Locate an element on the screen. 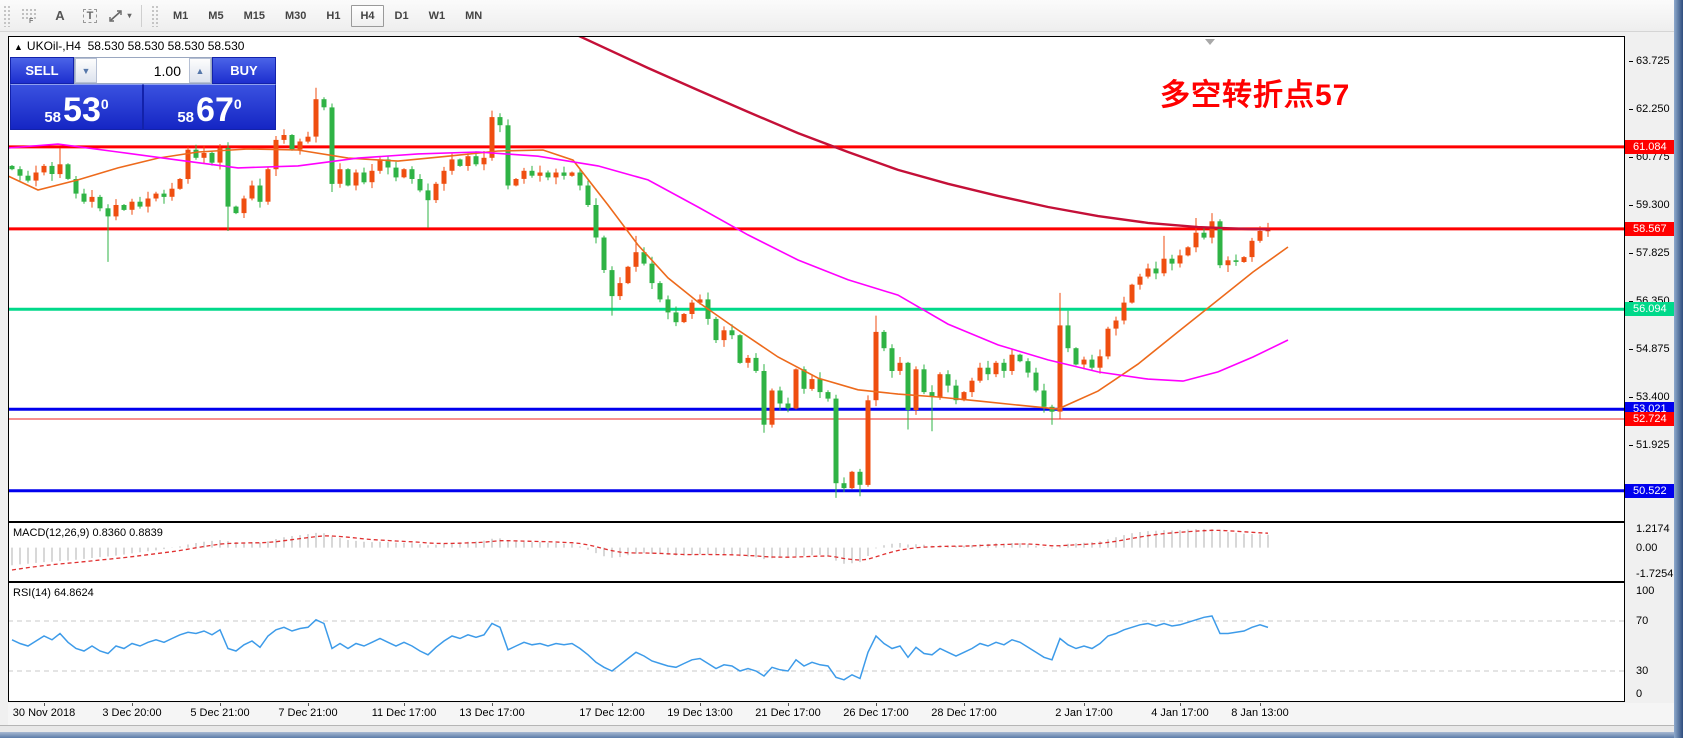 The width and height of the screenshot is (1683, 738). rsi-axis-label: 30 is located at coordinates (1642, 671).